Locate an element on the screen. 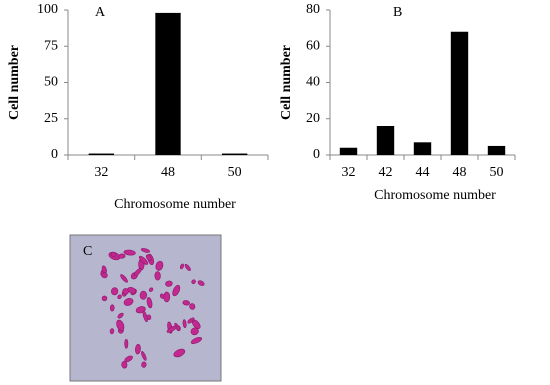 This screenshot has width=550, height=385. chromosomes is located at coordinates (152, 308).